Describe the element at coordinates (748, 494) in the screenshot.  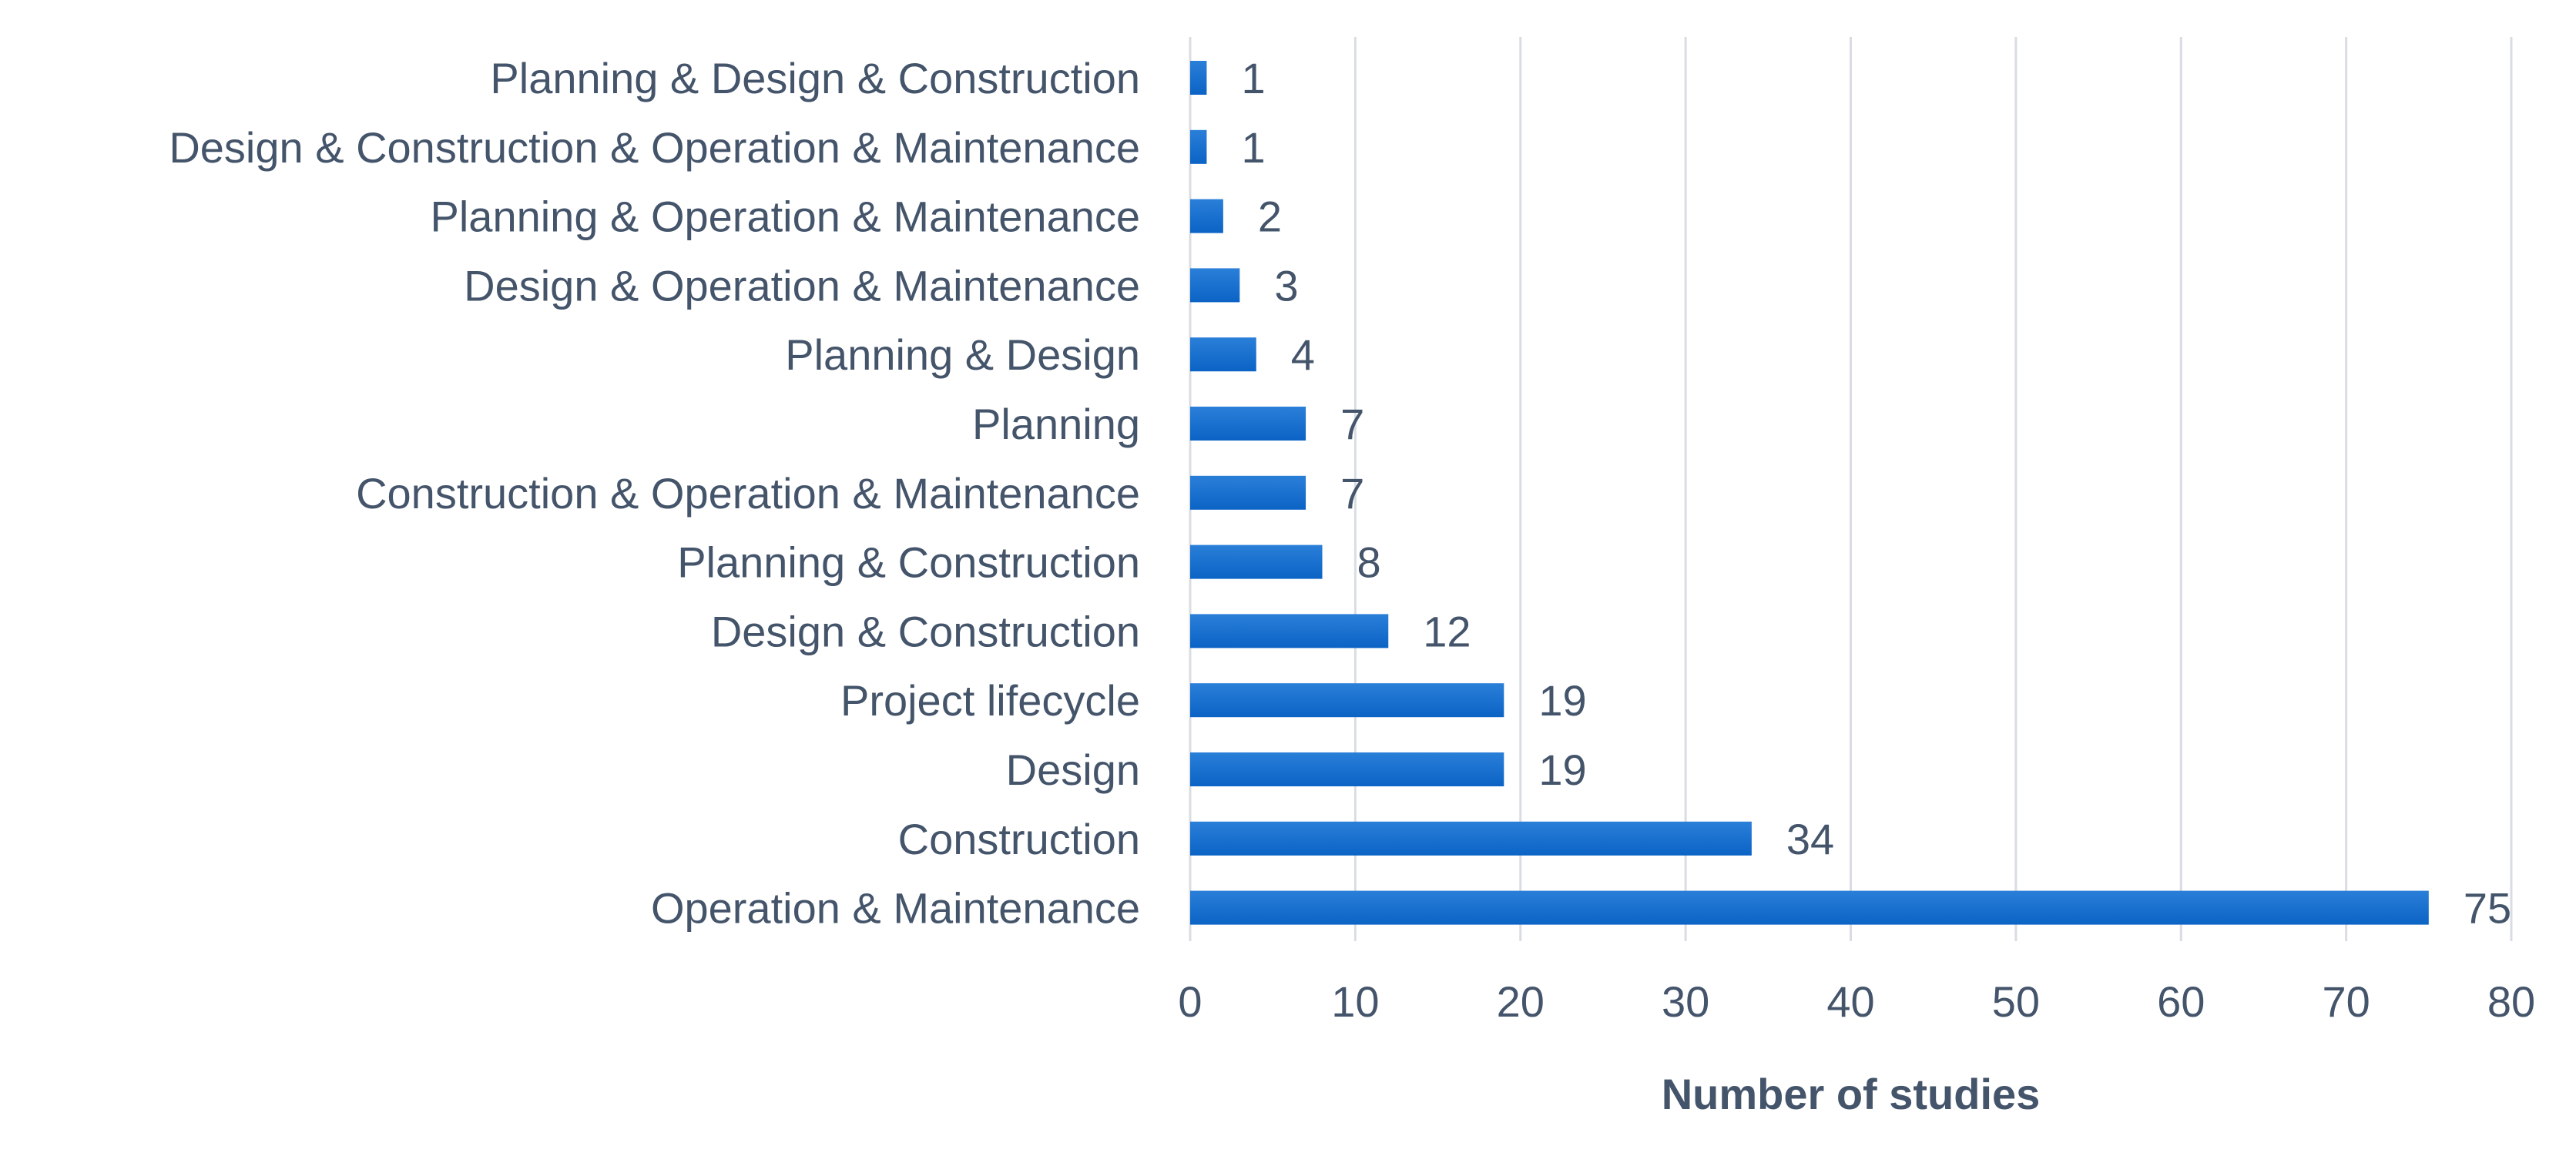
I see `category-label: Construction & Operation & Maintenance` at that location.